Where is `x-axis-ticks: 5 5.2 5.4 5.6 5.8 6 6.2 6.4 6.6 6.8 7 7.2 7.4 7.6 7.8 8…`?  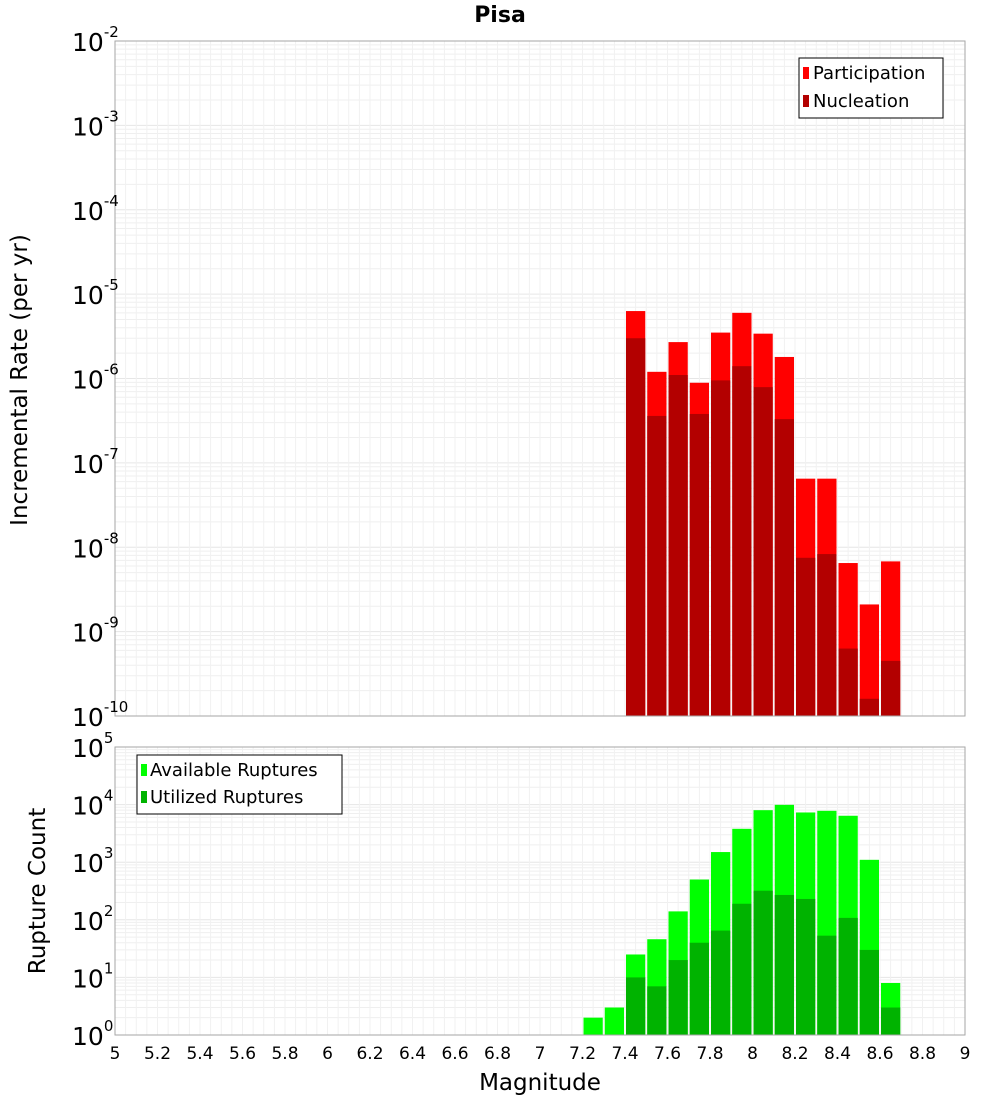 x-axis-ticks: 5 5.2 5.4 5.6 5.8 6 6.2 6.4 6.6 6.8 7 7.2 7.4 7.6 7.8 8… is located at coordinates (540, 1054).